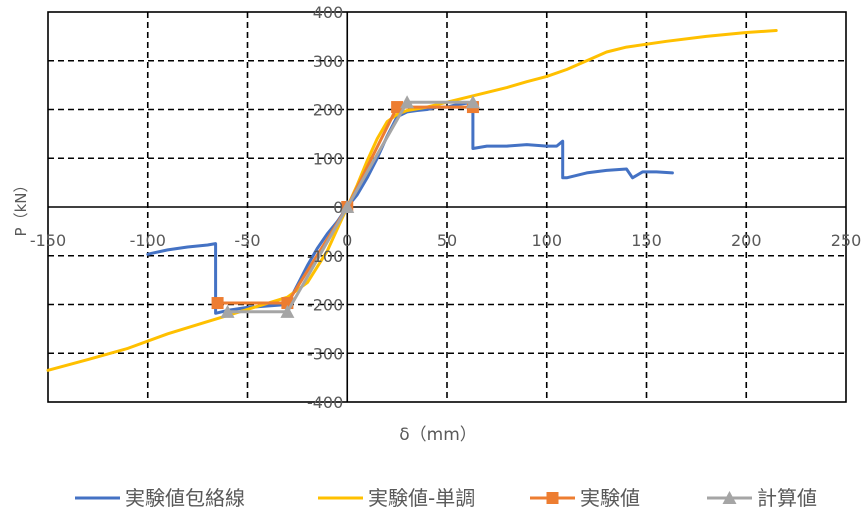 This screenshot has height=522, width=865. What do you see at coordinates (846, 240) in the screenshot?
I see `x-tick-label: 250` at bounding box center [846, 240].